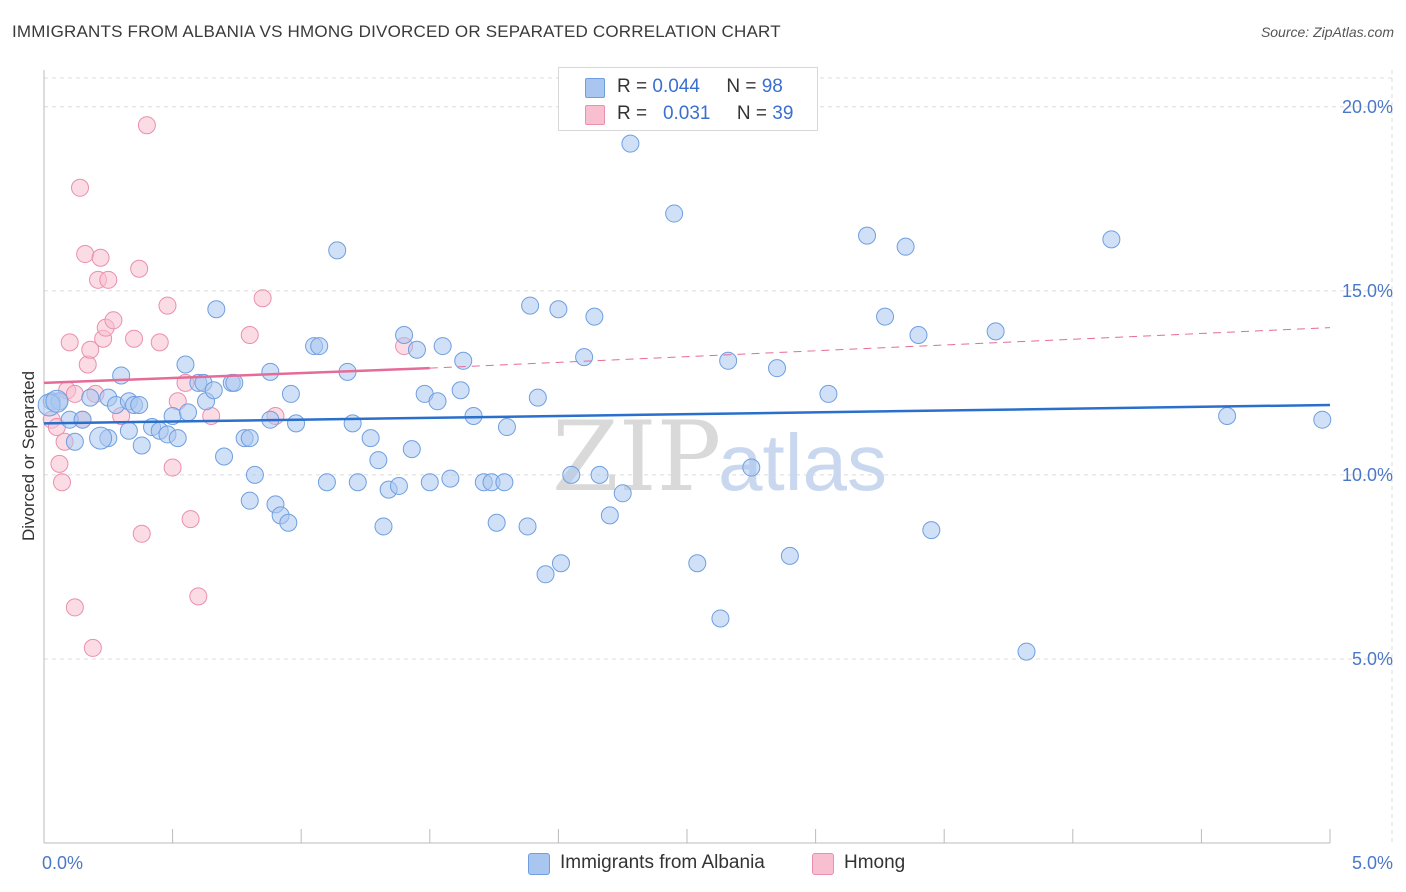  What do you see at coordinates (595, 115) in the screenshot?
I see `hmong-swatch` at bounding box center [595, 115].